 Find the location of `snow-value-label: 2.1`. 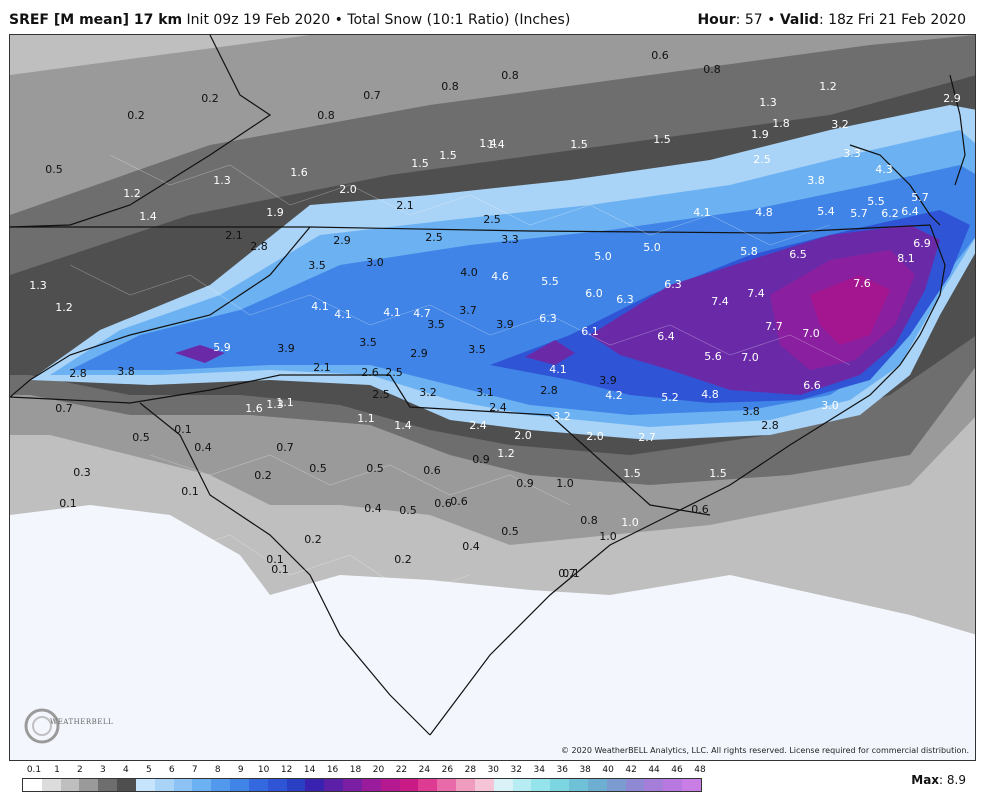

snow-value-label: 2.1 is located at coordinates (322, 367).